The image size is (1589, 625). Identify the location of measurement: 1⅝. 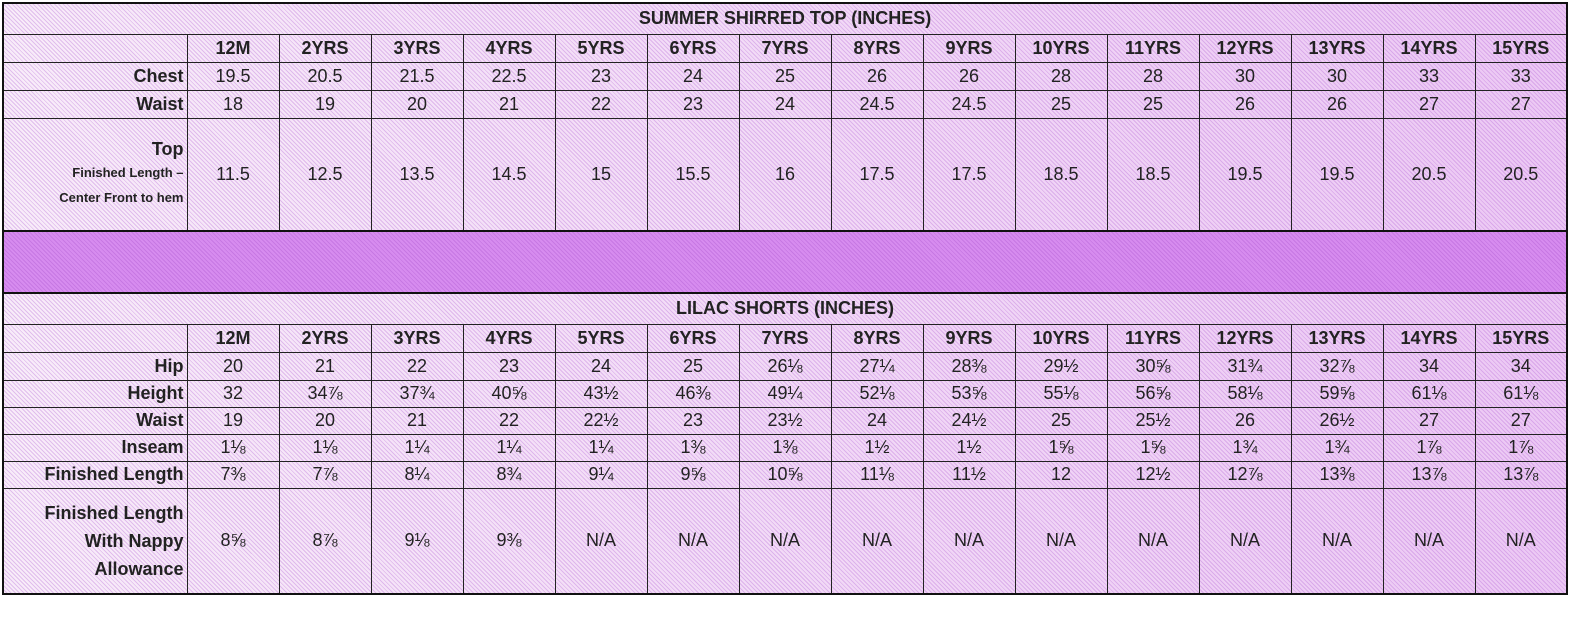
(1061, 447).